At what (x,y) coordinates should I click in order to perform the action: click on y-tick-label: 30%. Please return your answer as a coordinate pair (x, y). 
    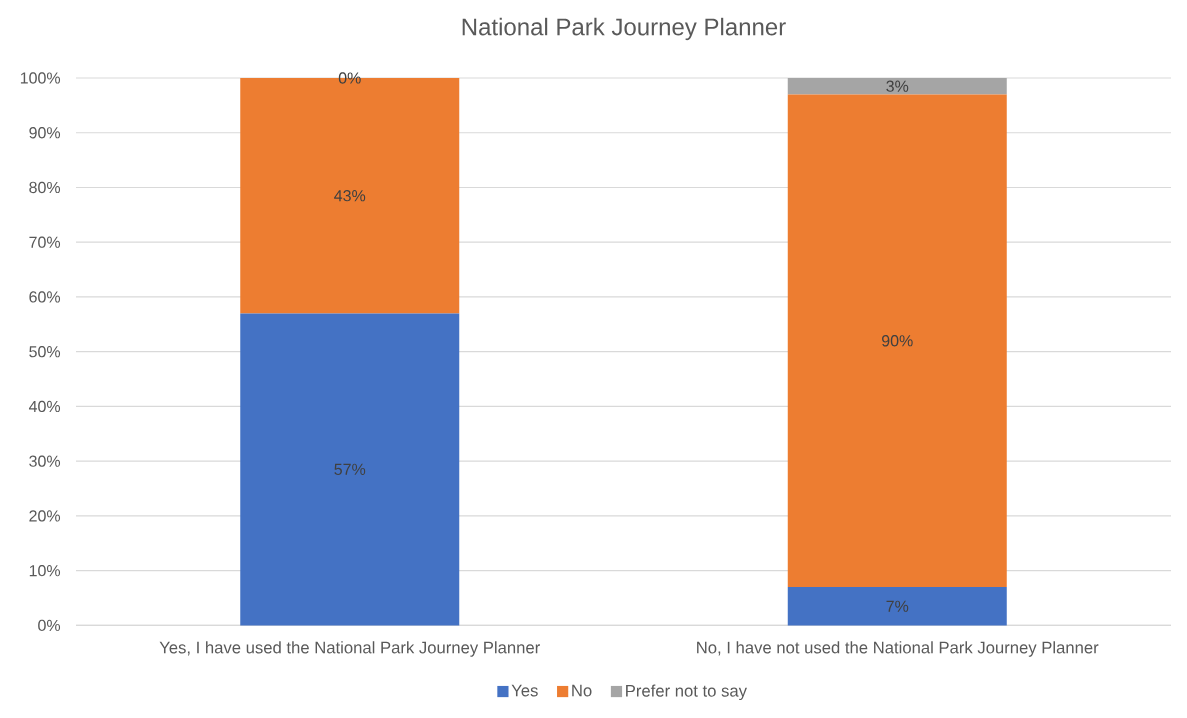
    Looking at the image, I should click on (45, 461).